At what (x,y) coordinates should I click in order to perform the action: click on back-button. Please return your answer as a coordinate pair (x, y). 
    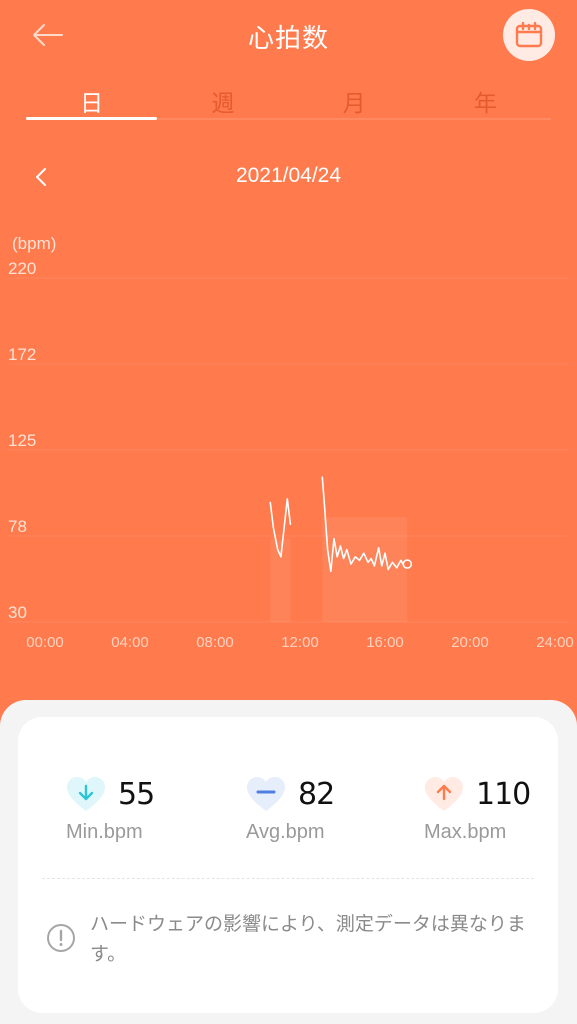
    Looking at the image, I should click on (48, 35).